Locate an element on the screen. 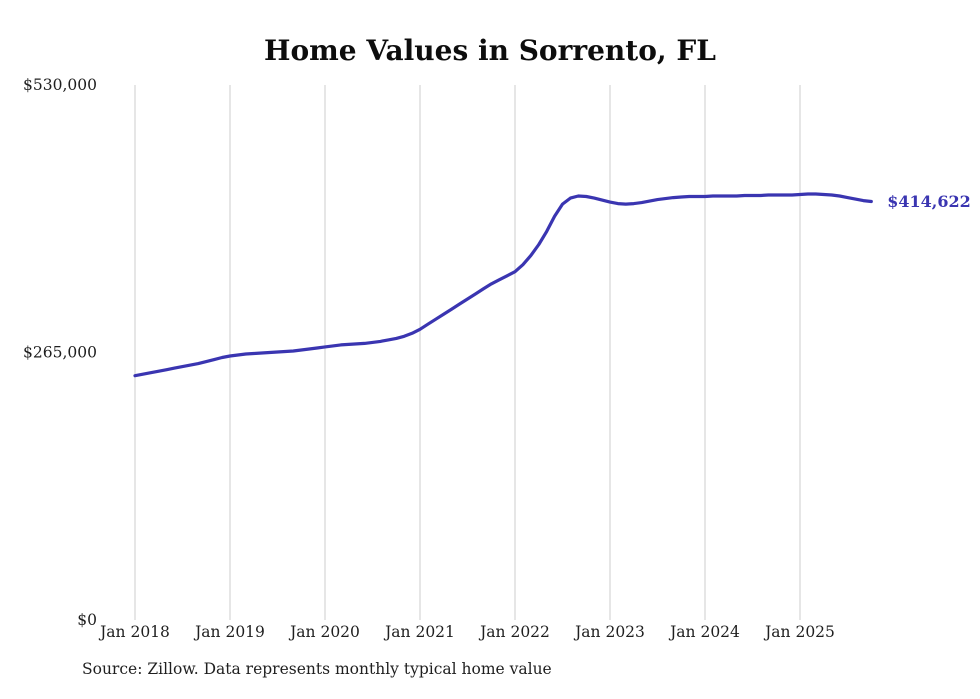  x-tick-label: Jan 2021 is located at coordinates (419, 632).